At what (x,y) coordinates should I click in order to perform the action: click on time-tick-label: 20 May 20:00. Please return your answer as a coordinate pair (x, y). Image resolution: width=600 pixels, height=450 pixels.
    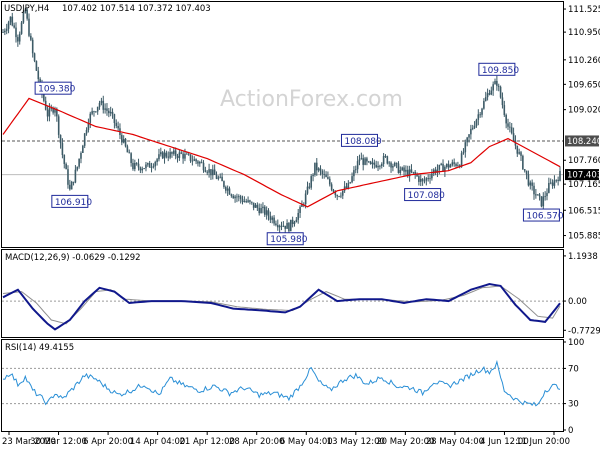
    Looking at the image, I should click on (405, 442).